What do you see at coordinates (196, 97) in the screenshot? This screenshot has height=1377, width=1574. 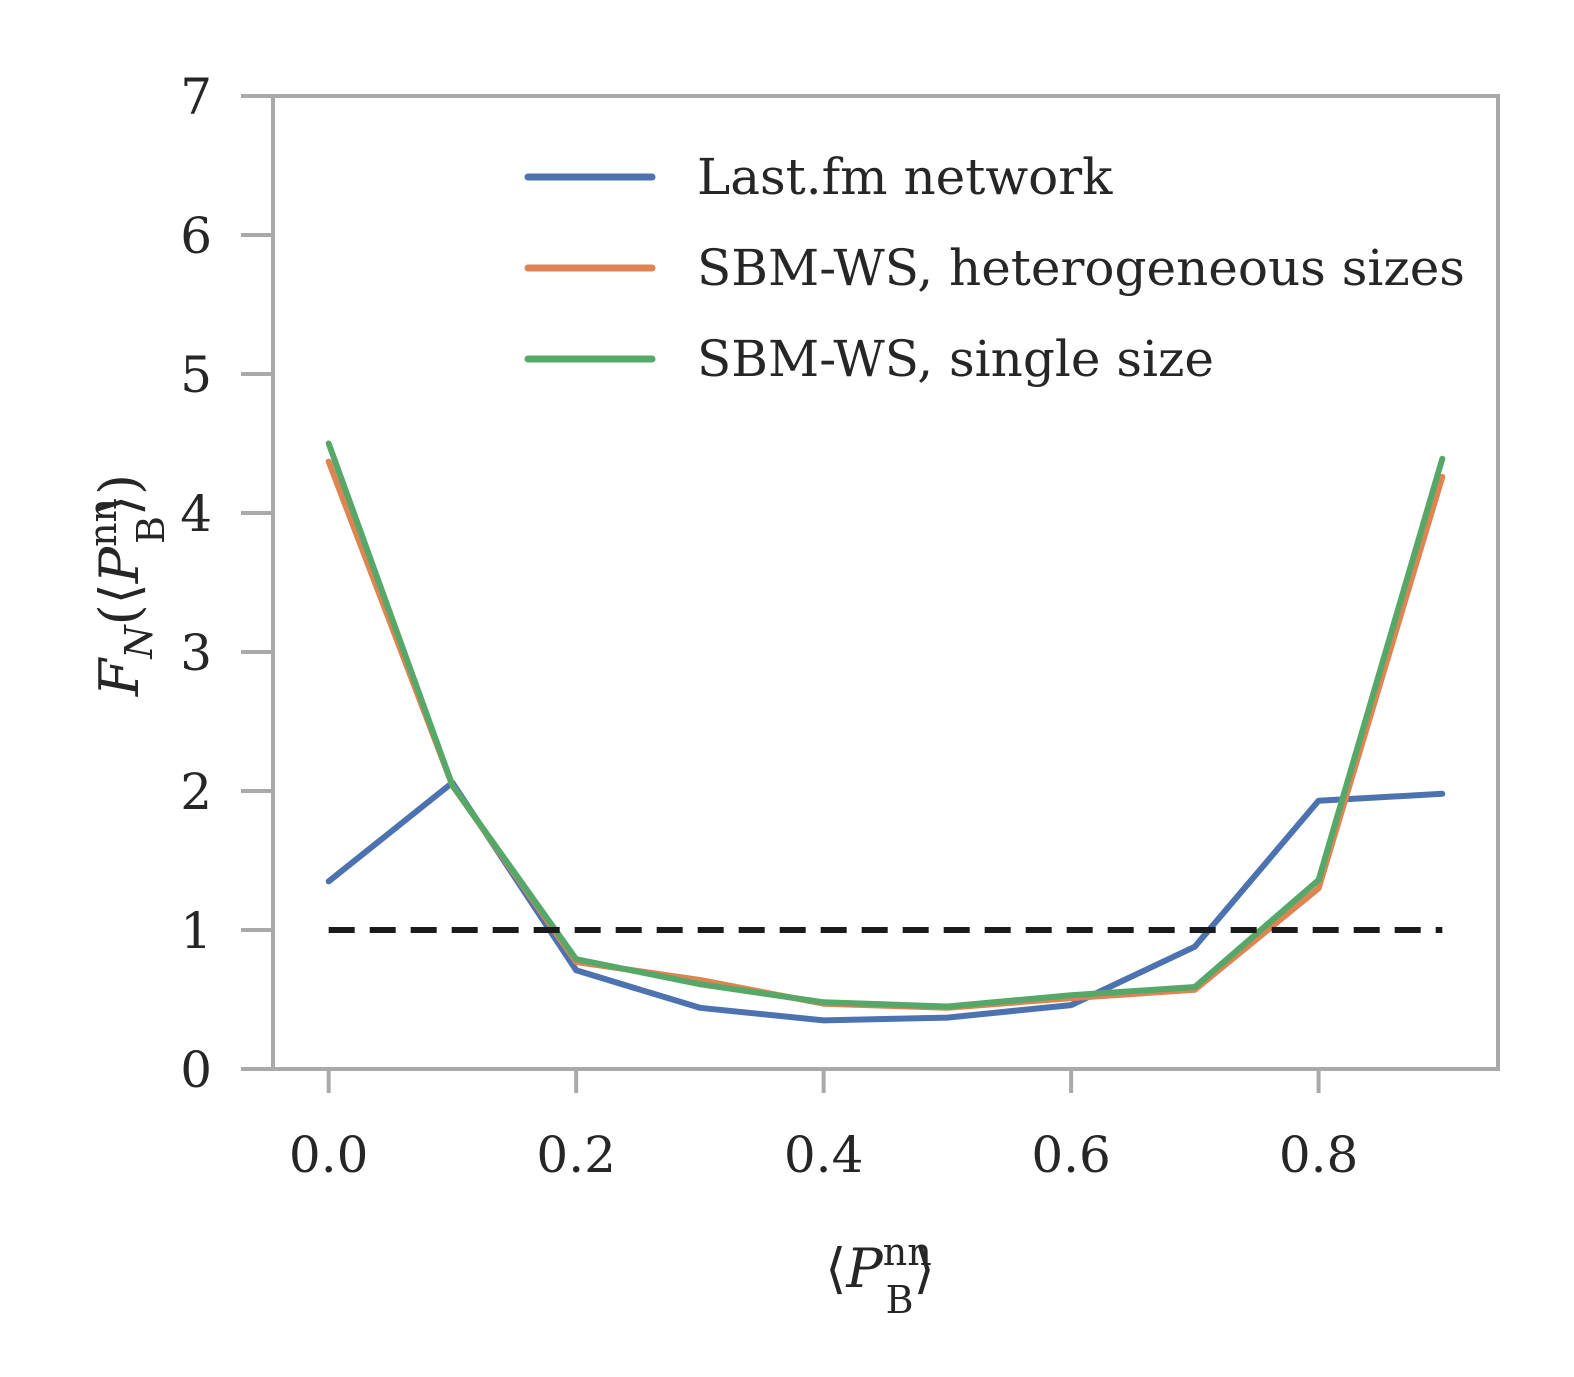 I see `y-tick-label: 7` at bounding box center [196, 97].